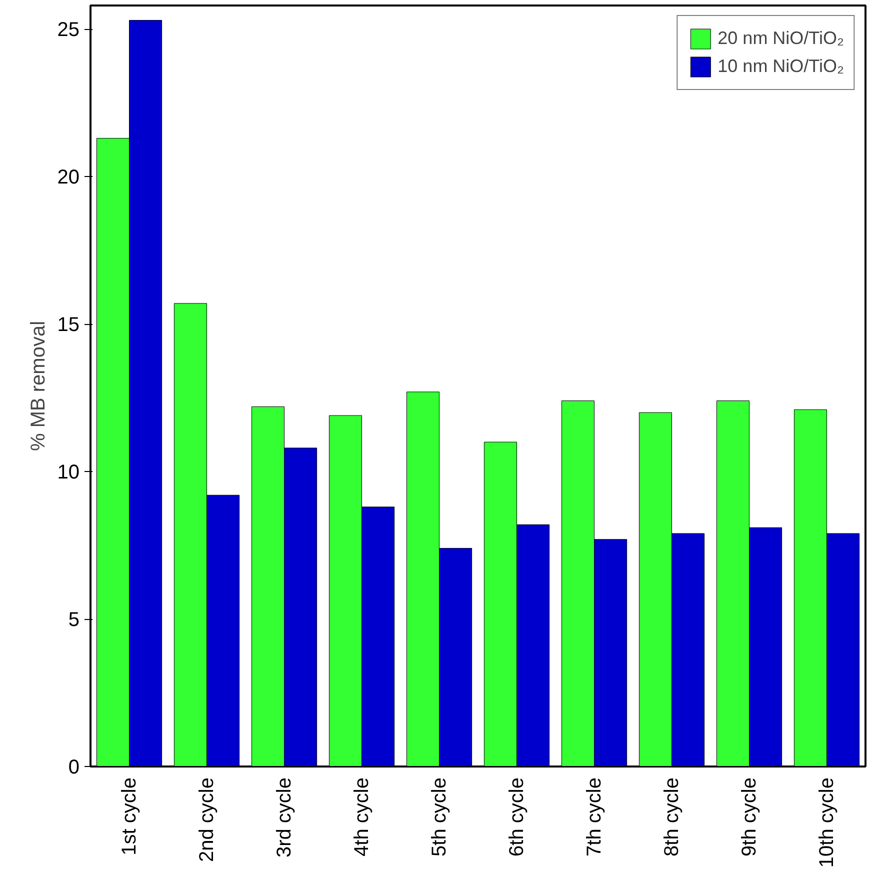 Image resolution: width=881 pixels, height=883 pixels. Describe the element at coordinates (74, 620) in the screenshot. I see `y-tick-label: 5` at that location.